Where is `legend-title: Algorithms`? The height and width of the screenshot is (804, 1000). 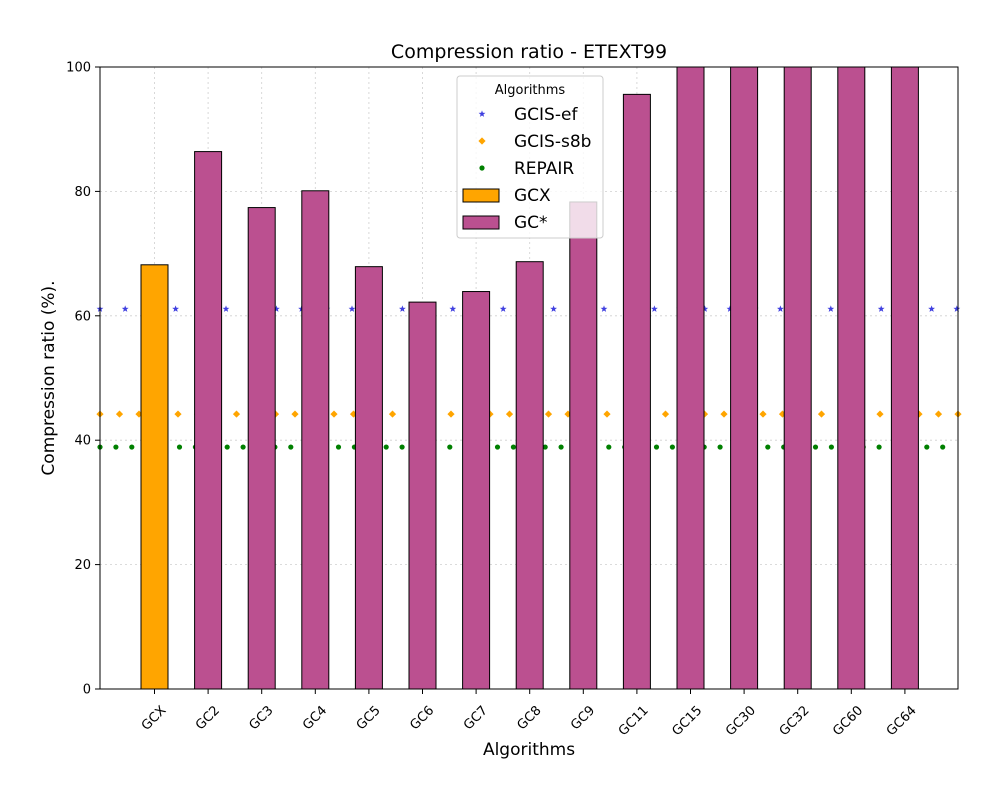
legend-title: Algorithms is located at coordinates (530, 90).